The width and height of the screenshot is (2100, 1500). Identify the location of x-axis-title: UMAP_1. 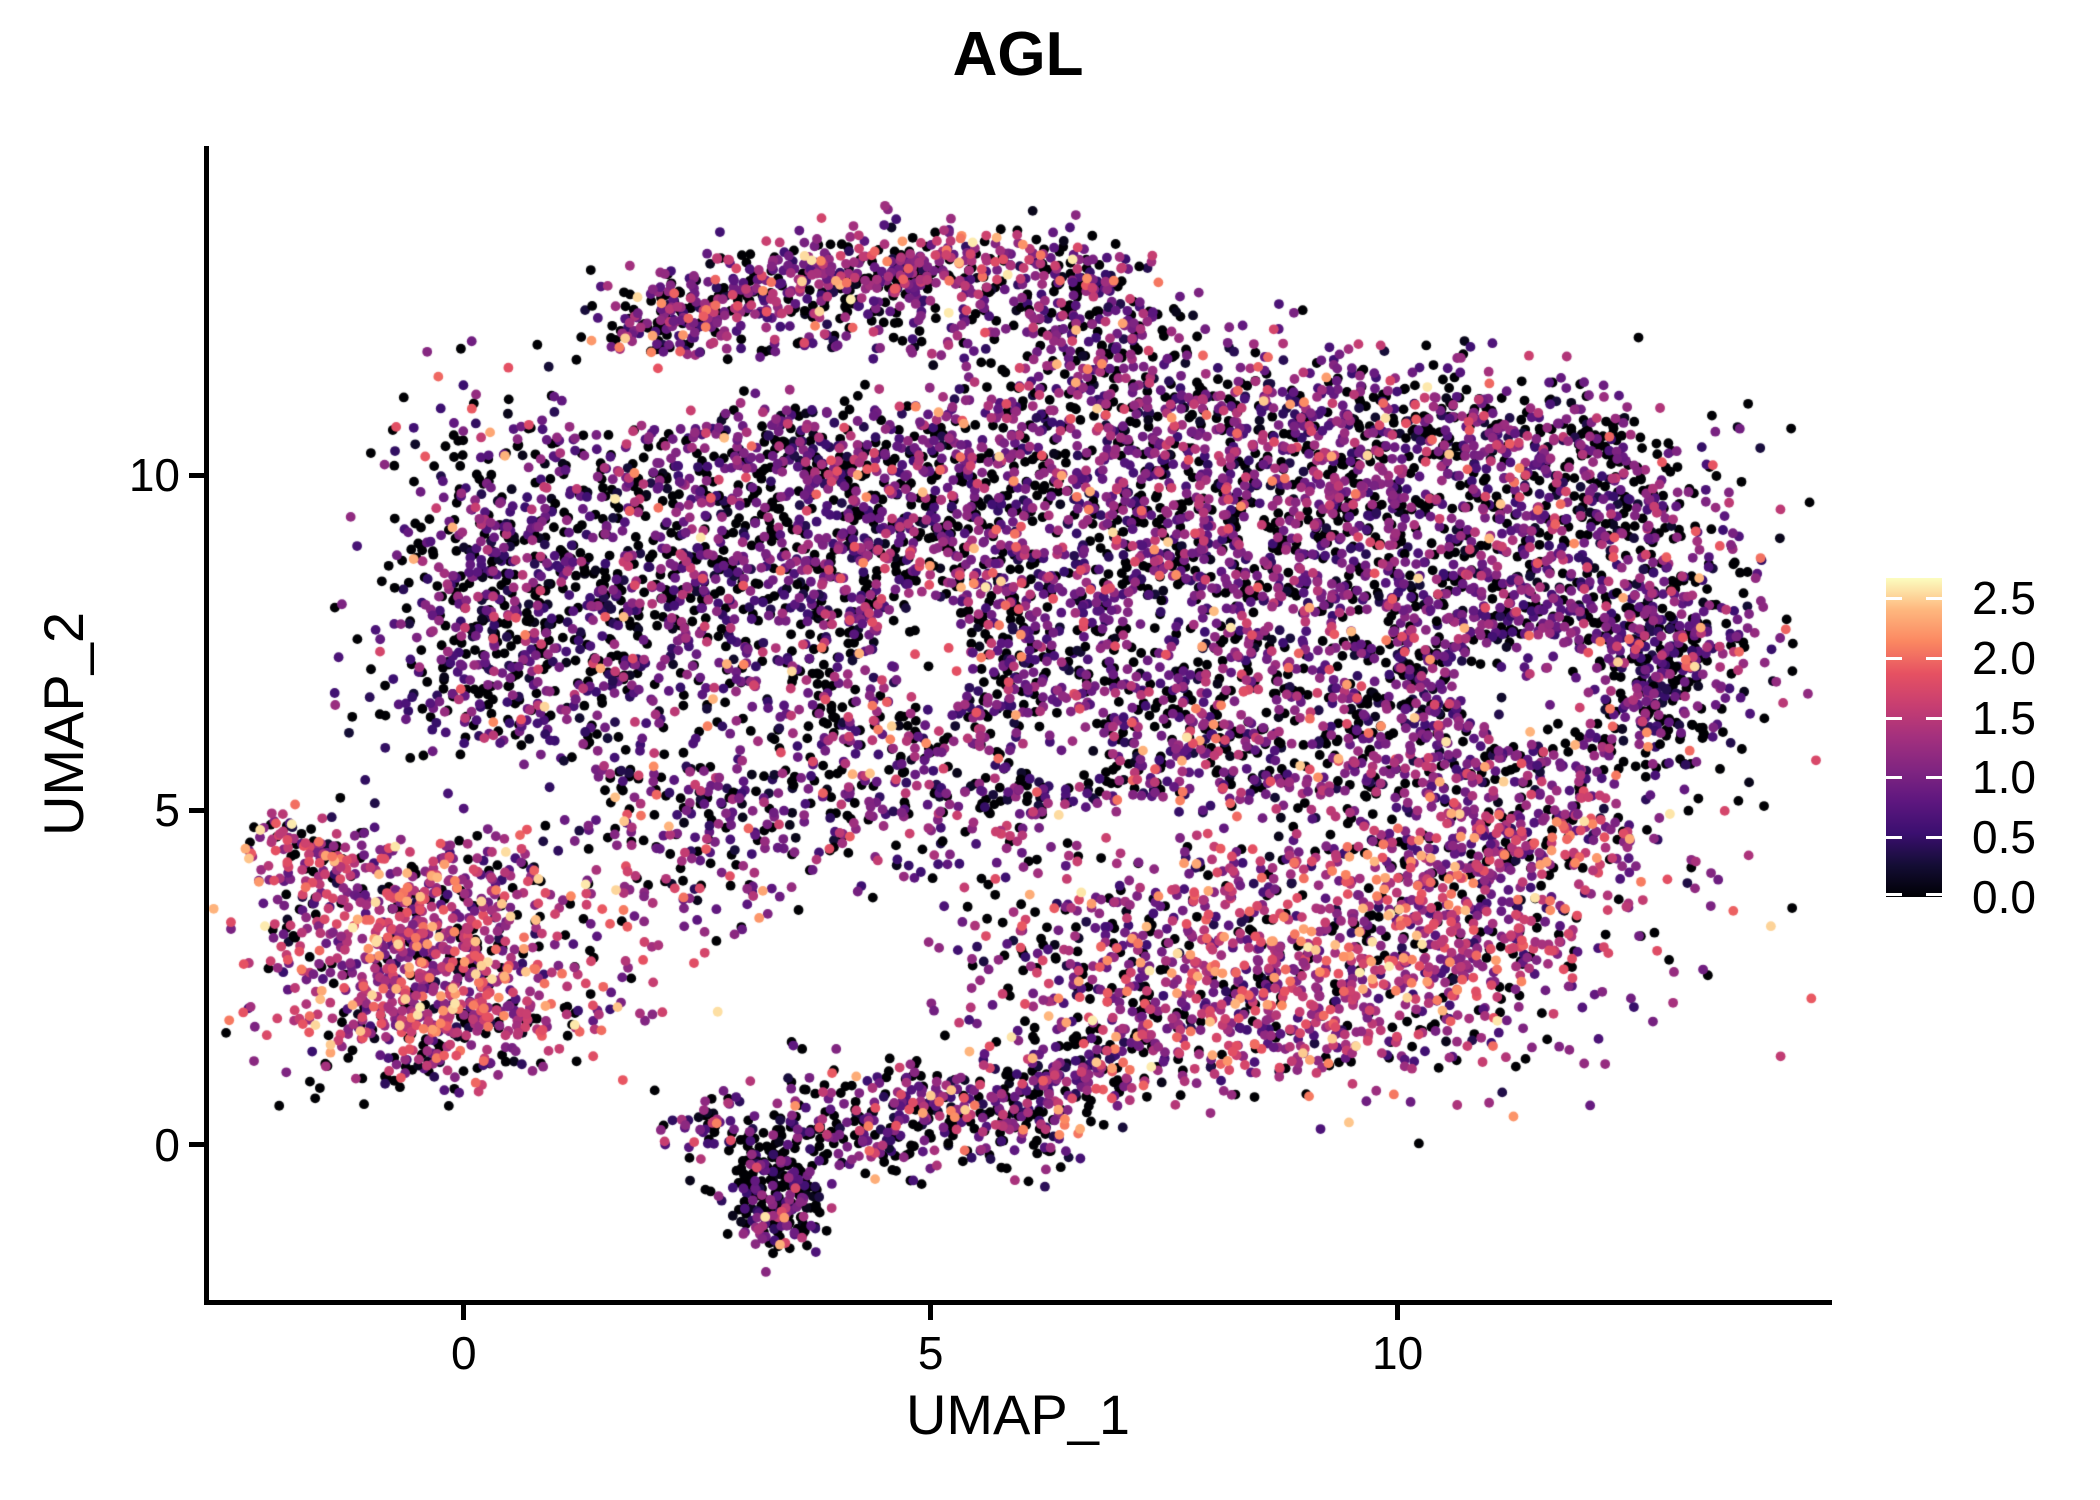
(1018, 1414).